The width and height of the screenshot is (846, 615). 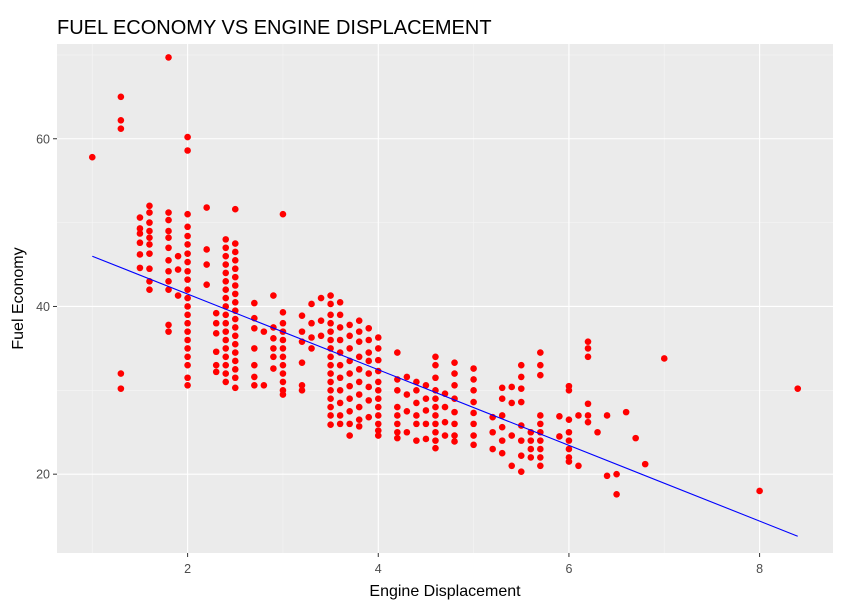 What do you see at coordinates (43, 475) in the screenshot?
I see `y-tick-label: 20` at bounding box center [43, 475].